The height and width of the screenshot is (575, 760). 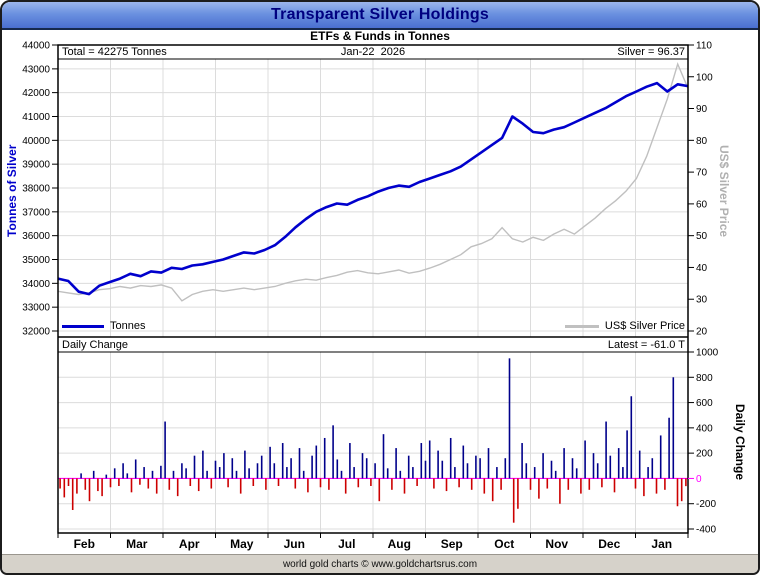 I want to click on left-axis-tick-label: 37000, so click(x=36, y=212).